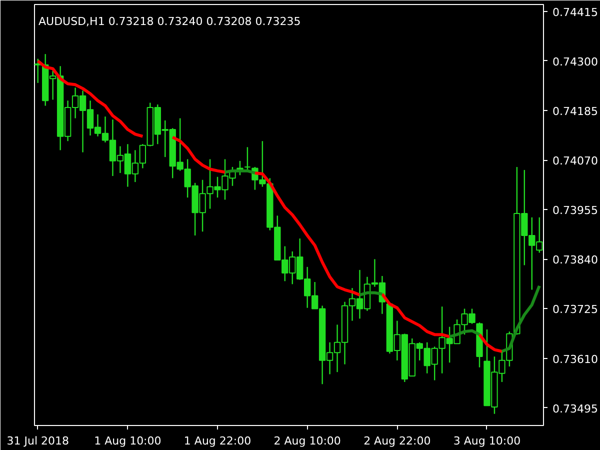 The image size is (600, 450). What do you see at coordinates (169, 21) in the screenshot?
I see `text: AUDUSD,H1 0.73218 0.73240 0.73208 0.73235` at bounding box center [169, 21].